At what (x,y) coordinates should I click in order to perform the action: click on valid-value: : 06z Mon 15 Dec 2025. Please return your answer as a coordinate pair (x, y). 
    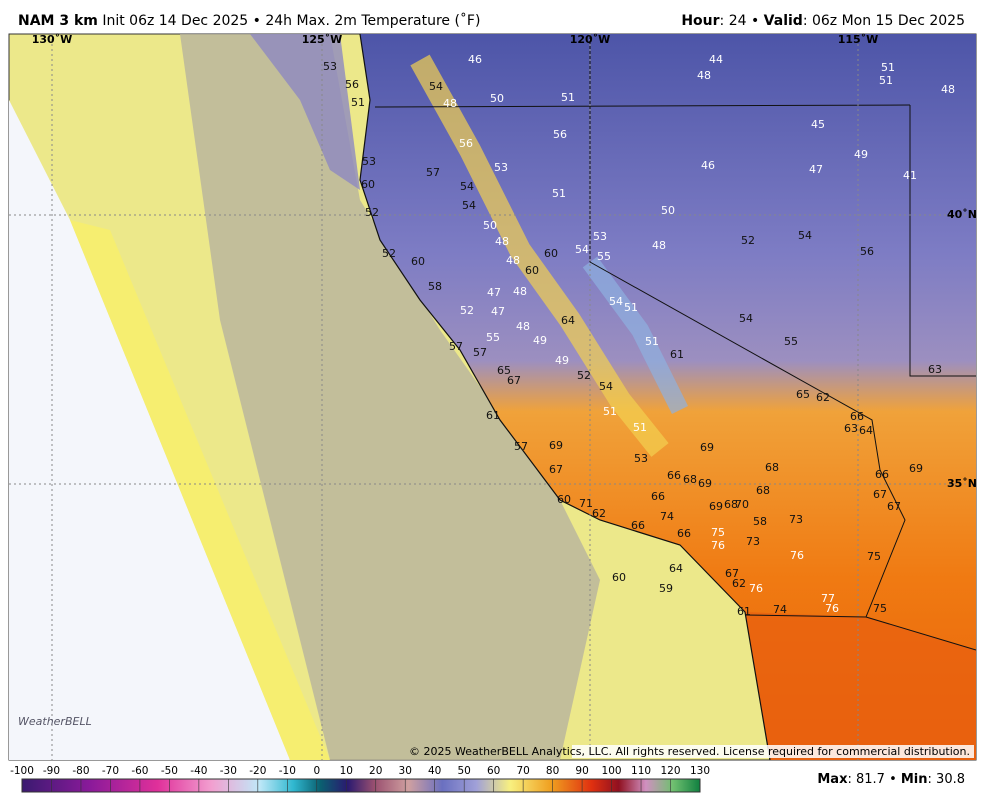
    Looking at the image, I should click on (884, 21).